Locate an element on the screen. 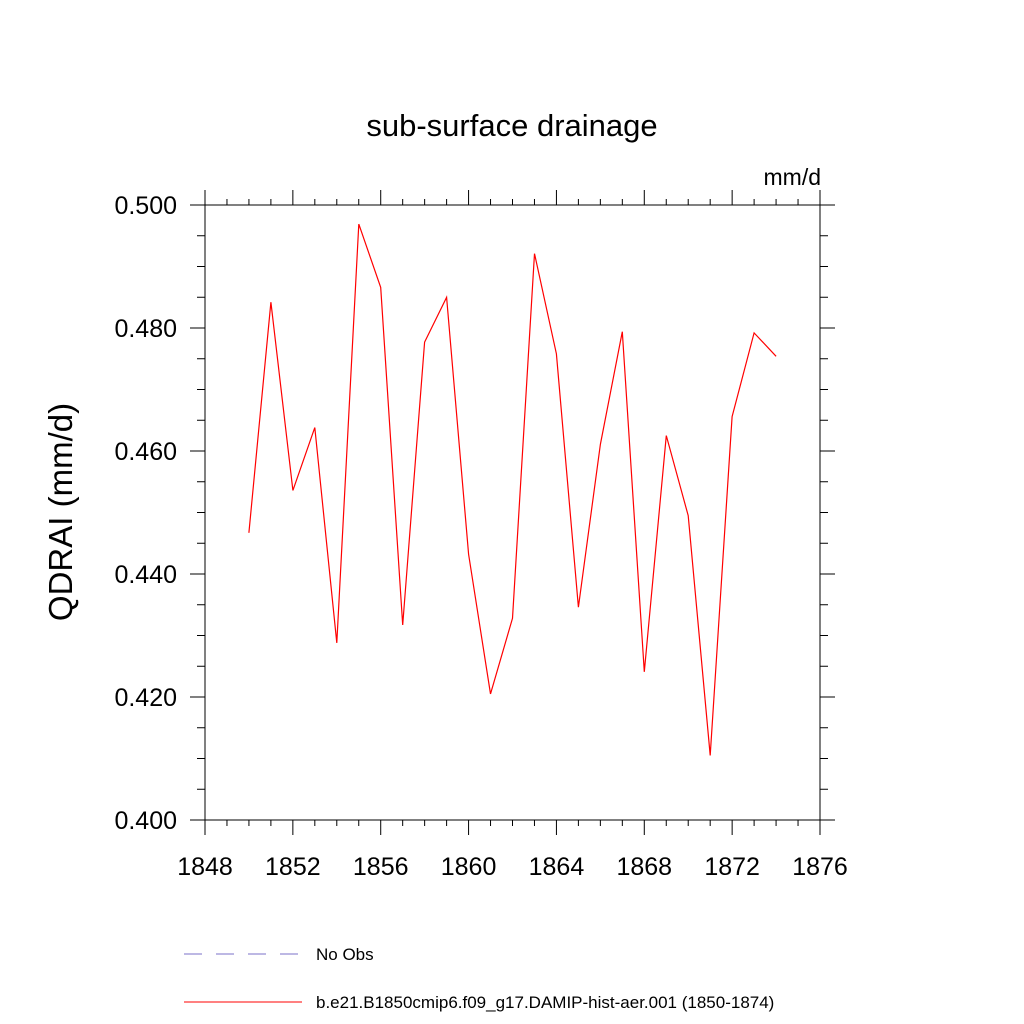 The height and width of the screenshot is (1024, 1024). x-tick-label: 1852 is located at coordinates (293, 867).